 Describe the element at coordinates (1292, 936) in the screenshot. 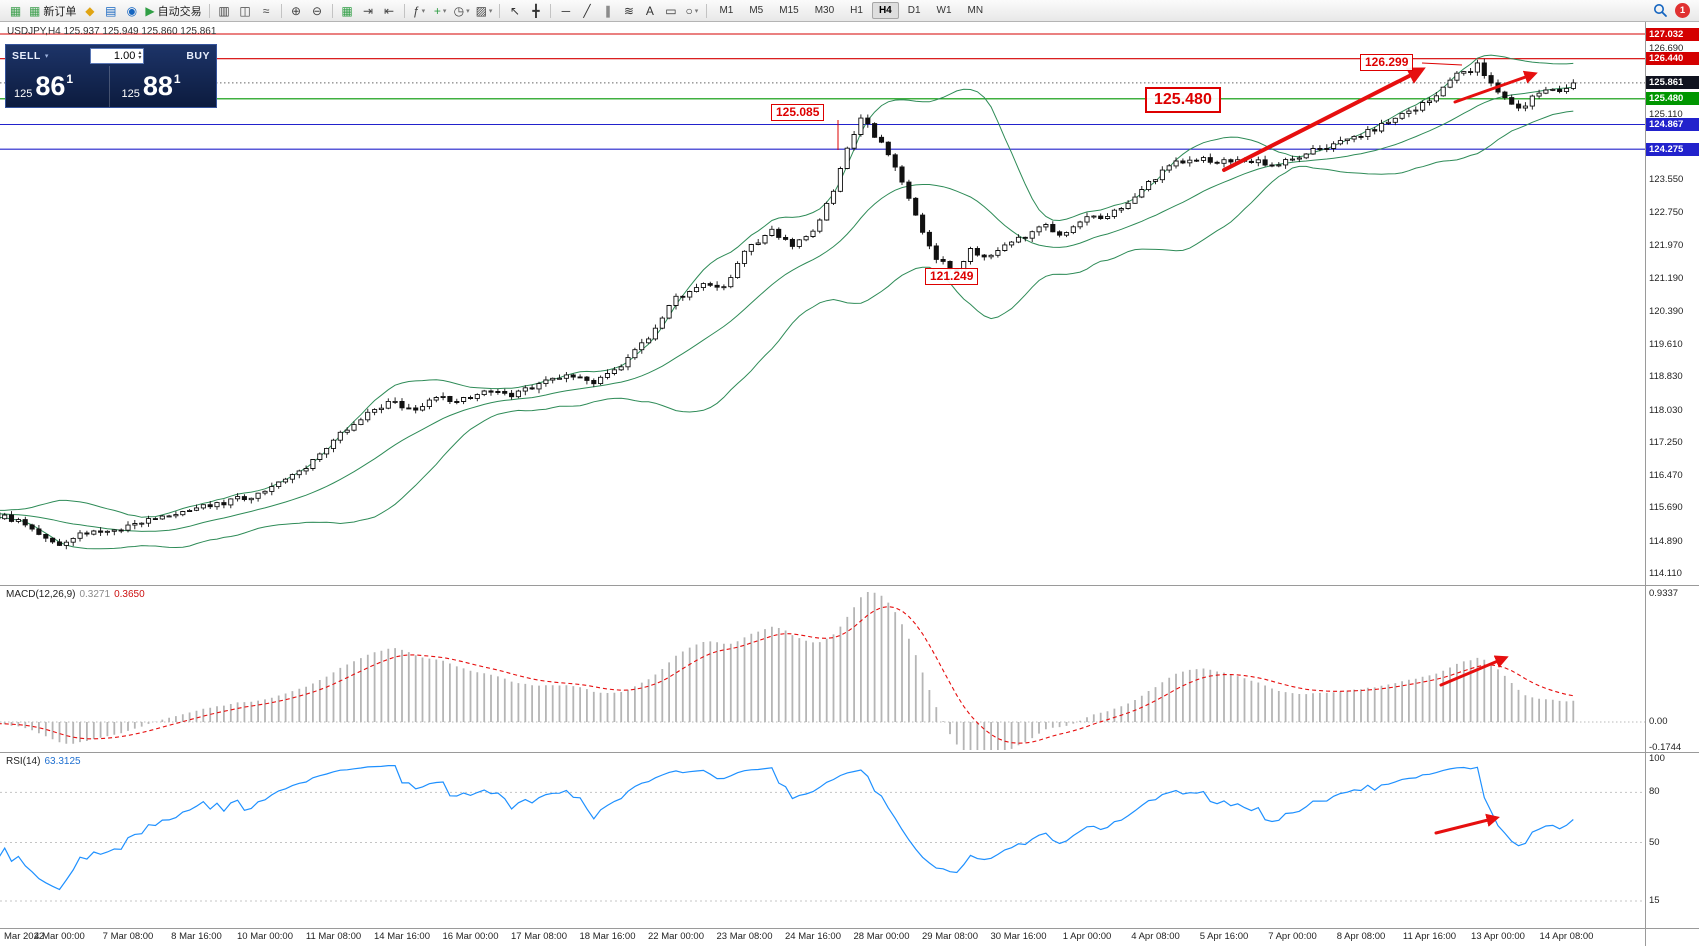

I see `time-axis-label: 7 Apr 00:00` at that location.